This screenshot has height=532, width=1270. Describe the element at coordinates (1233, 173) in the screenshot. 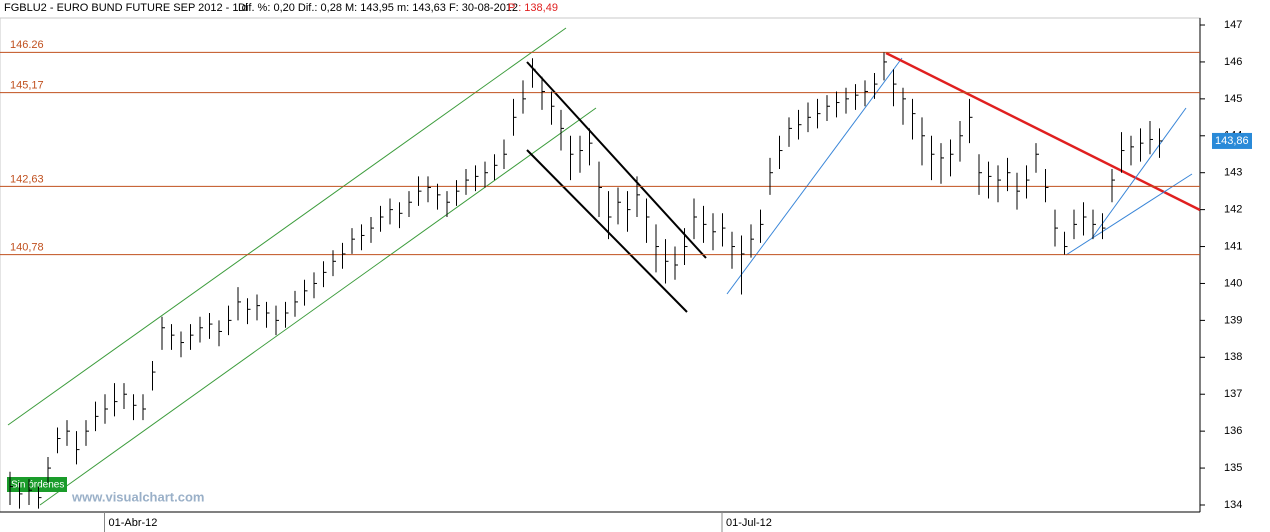

I see `y-tick-label: 143` at that location.